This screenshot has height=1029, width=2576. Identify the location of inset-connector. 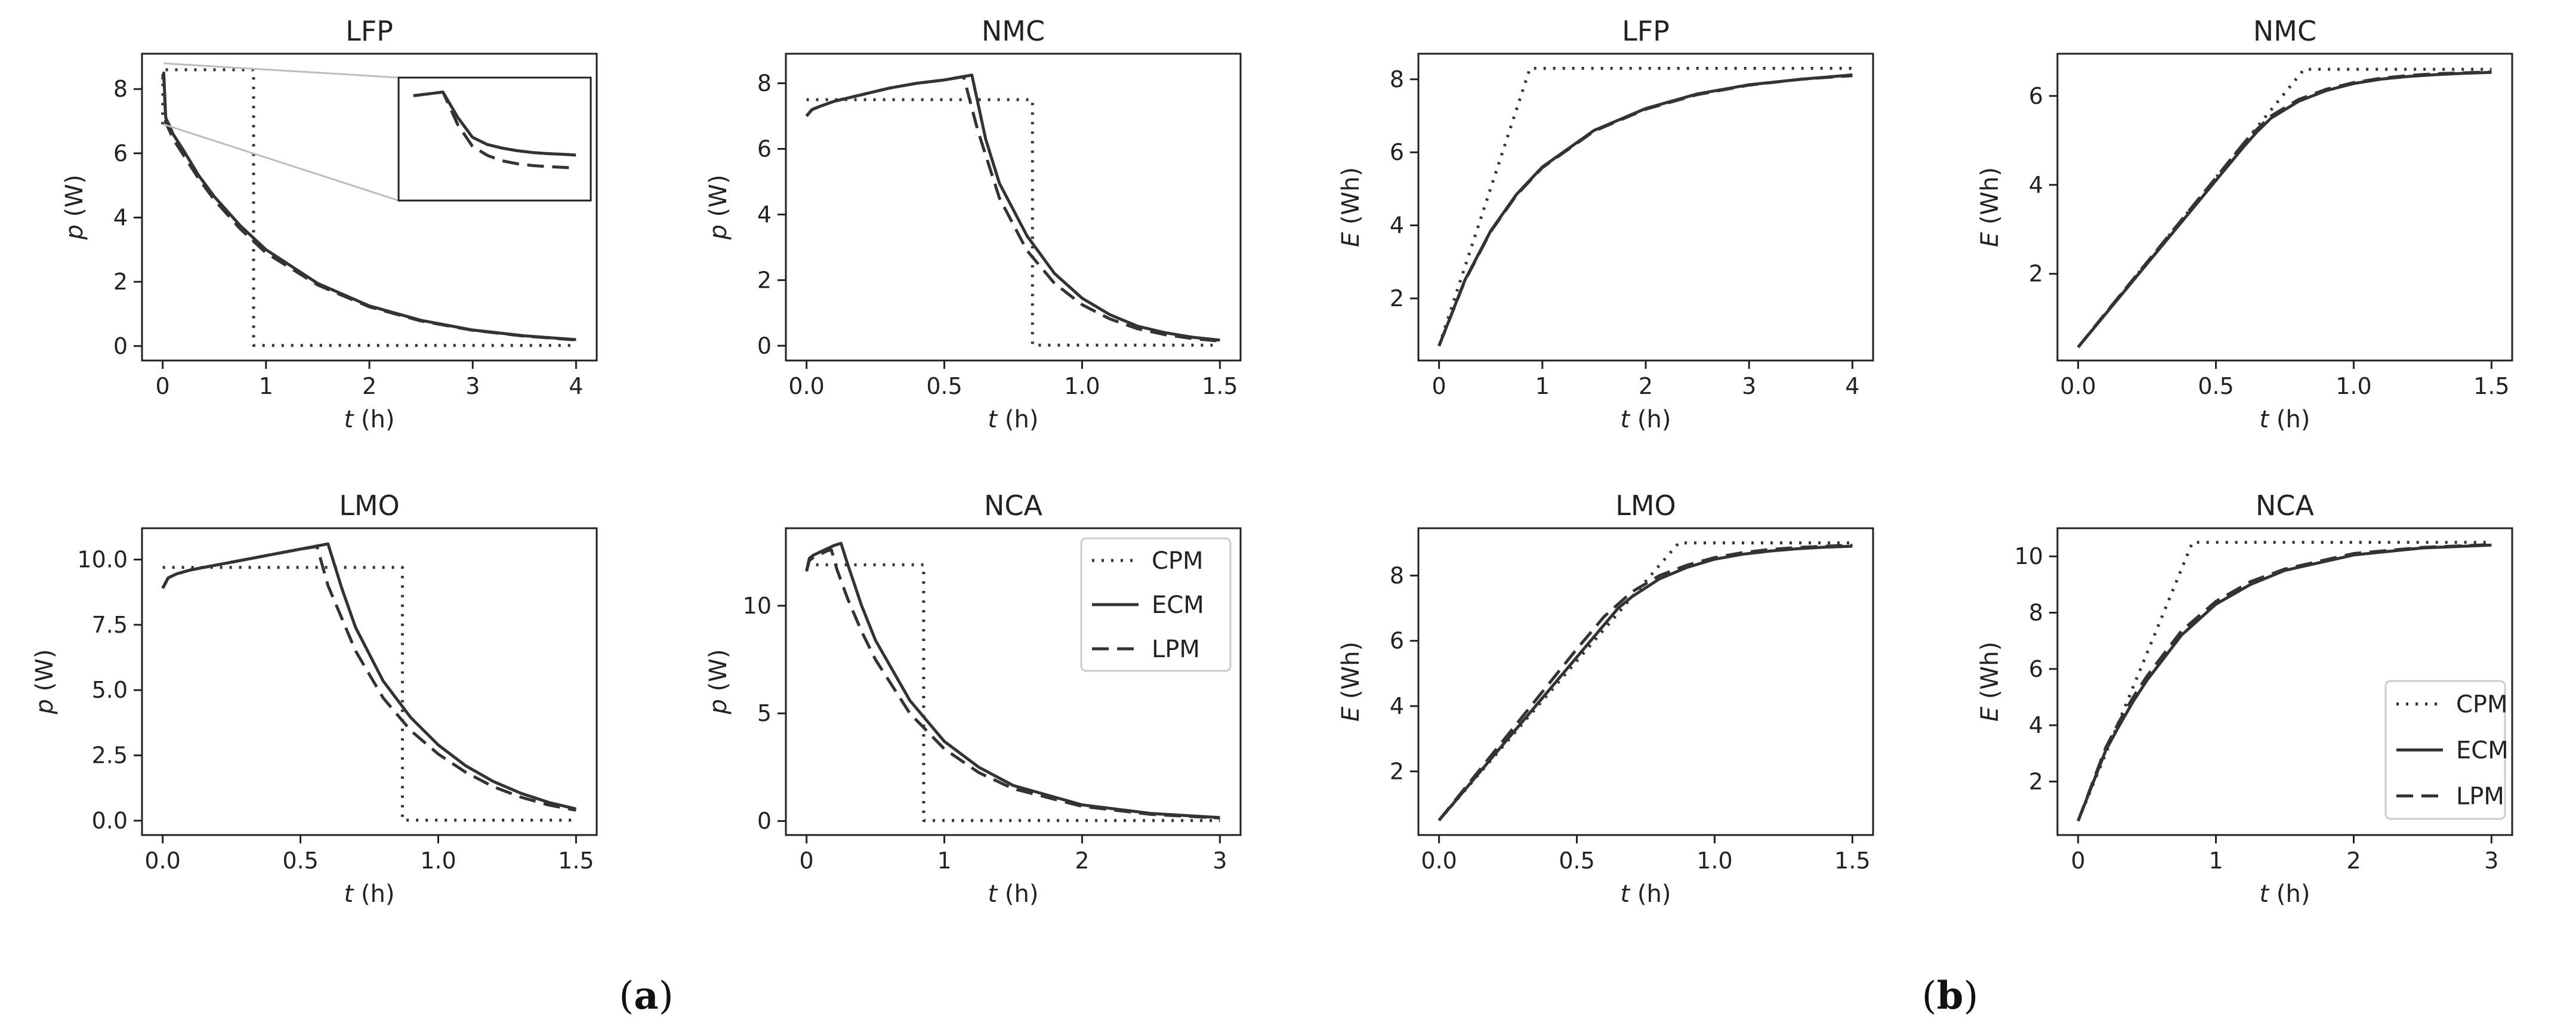
(281, 70).